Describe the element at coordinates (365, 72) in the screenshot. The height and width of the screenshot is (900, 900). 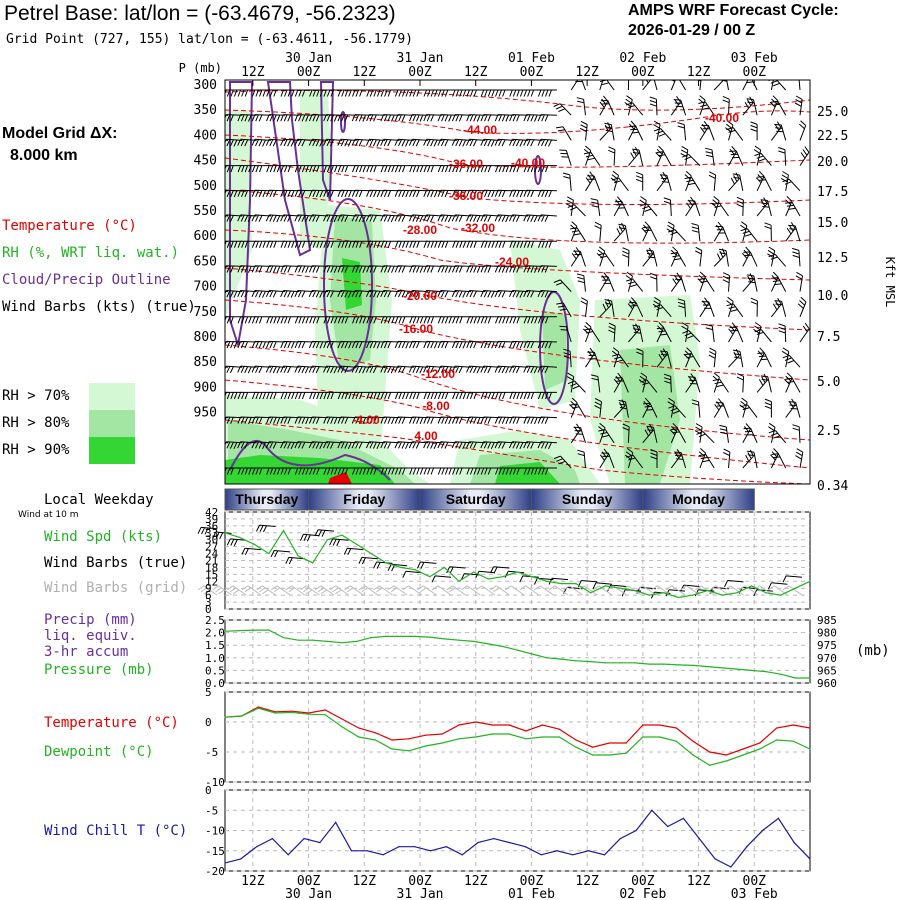
I see `top-tick-label: 12Z` at that location.